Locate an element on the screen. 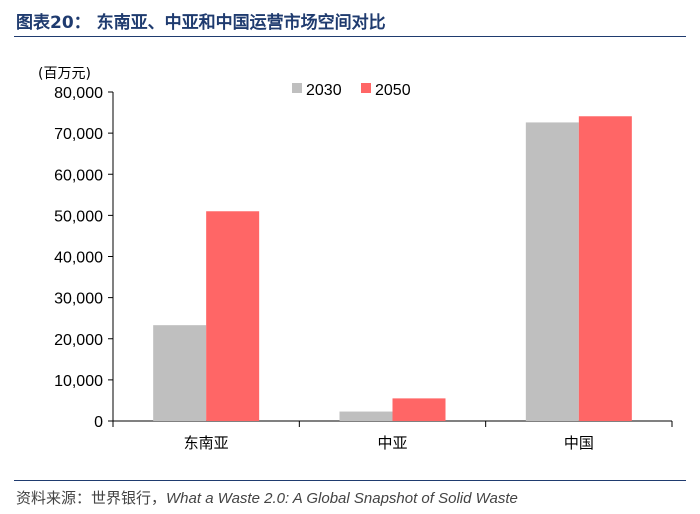 The width and height of the screenshot is (700, 514). y-tick-label: 60,000 is located at coordinates (78, 175).